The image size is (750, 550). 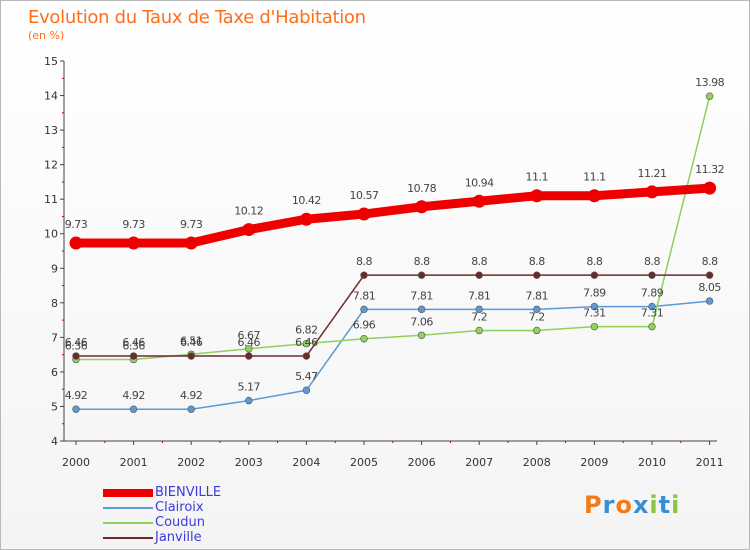 I want to click on x-tick-label: 2010, so click(x=652, y=462).